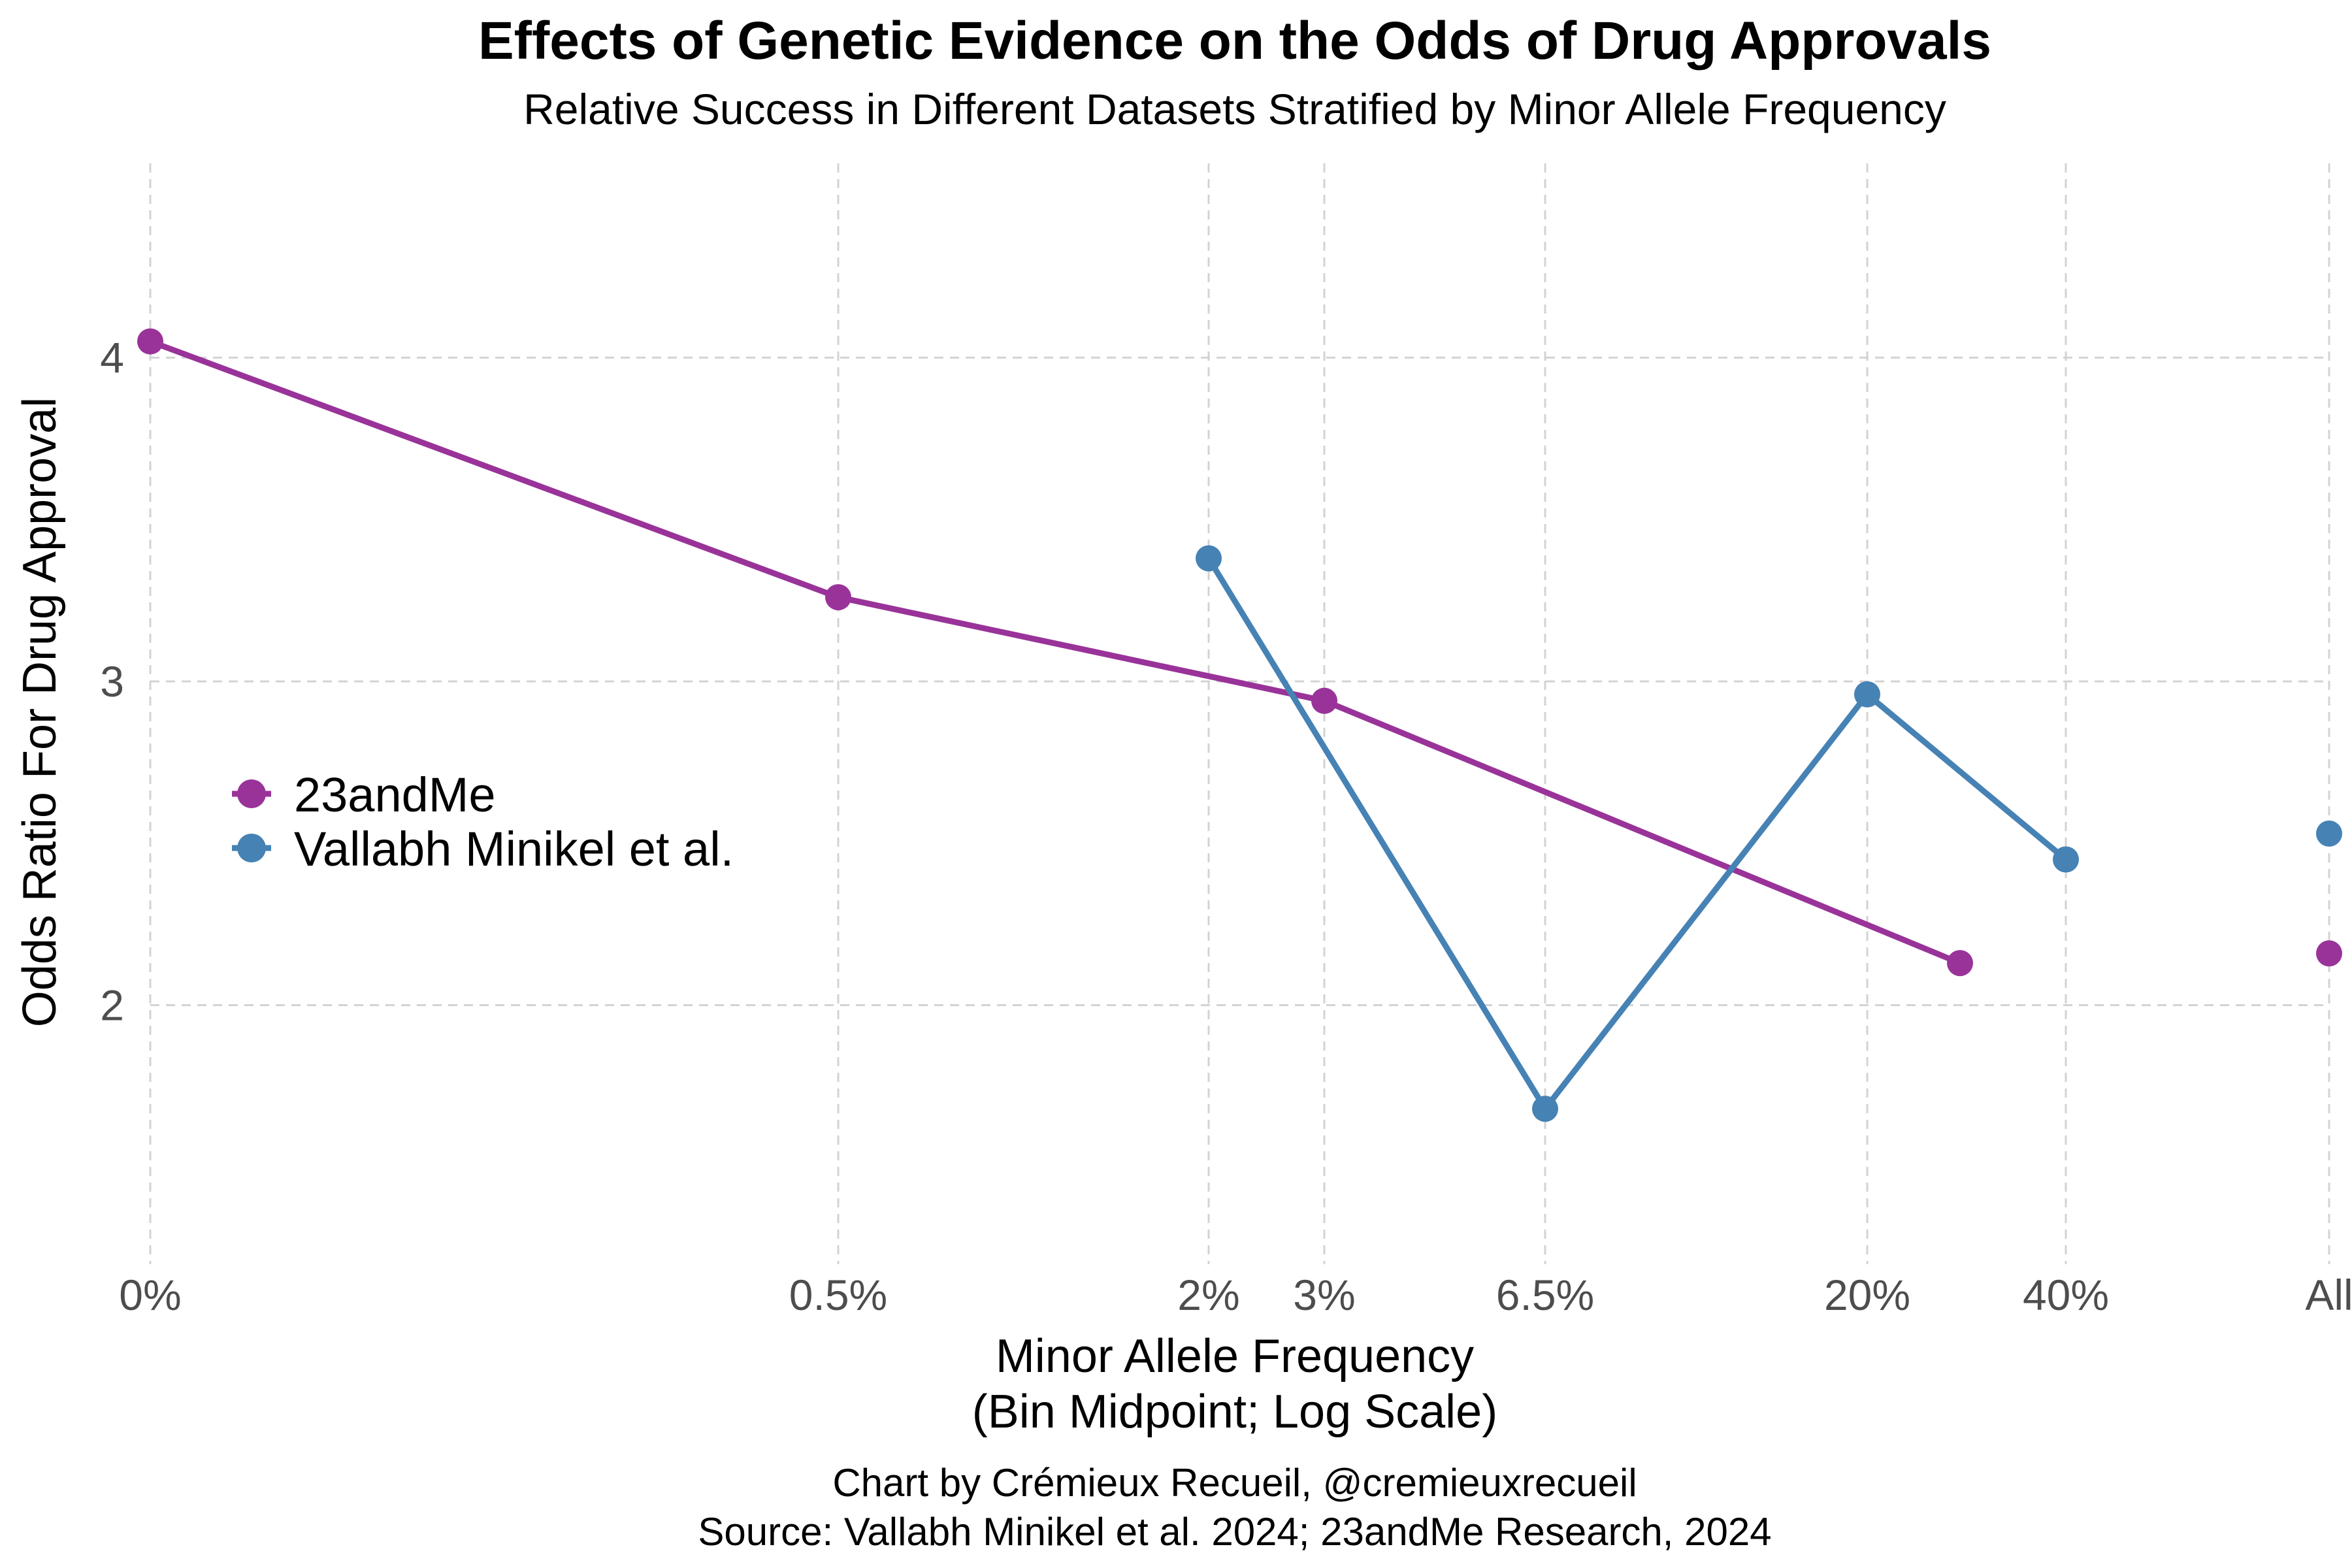  I want to click on x-tick-label: 3%, so click(1324, 1295).